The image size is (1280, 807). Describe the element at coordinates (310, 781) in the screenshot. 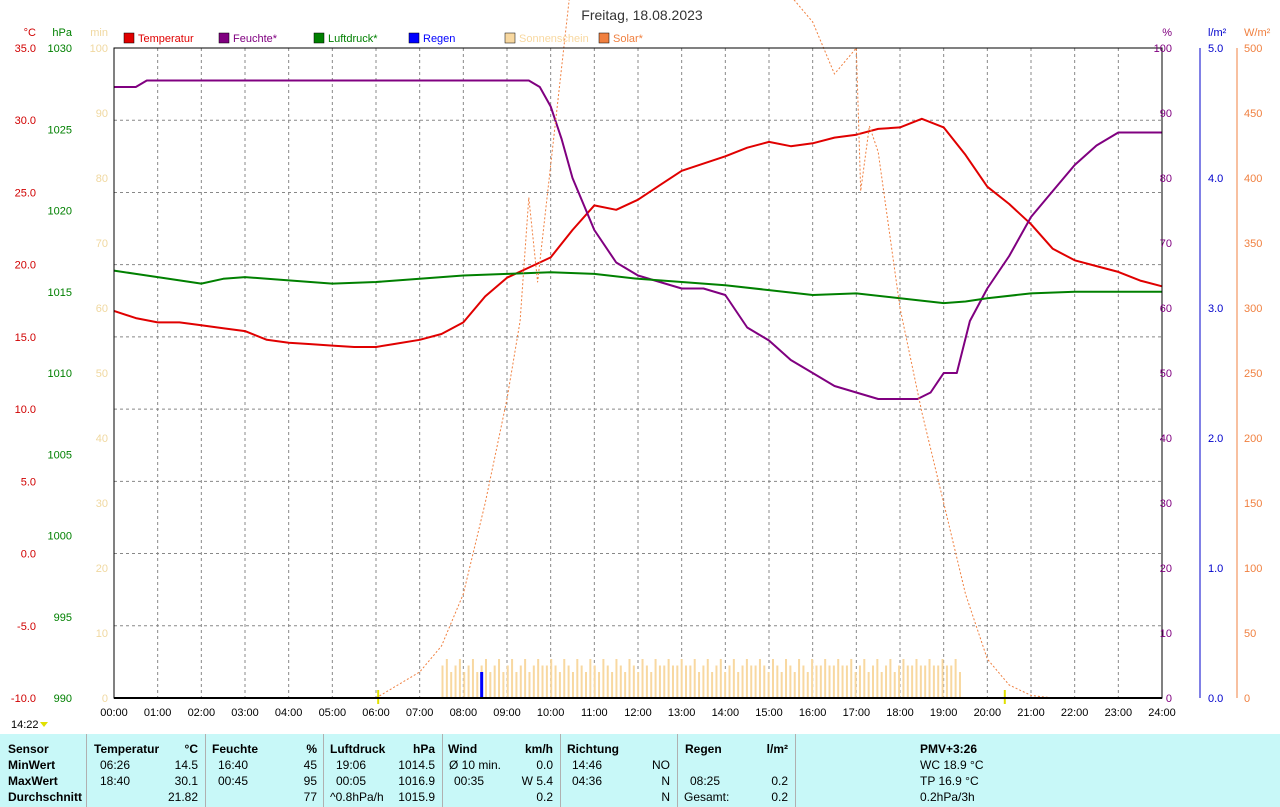

I see `hum-value: 95` at that location.